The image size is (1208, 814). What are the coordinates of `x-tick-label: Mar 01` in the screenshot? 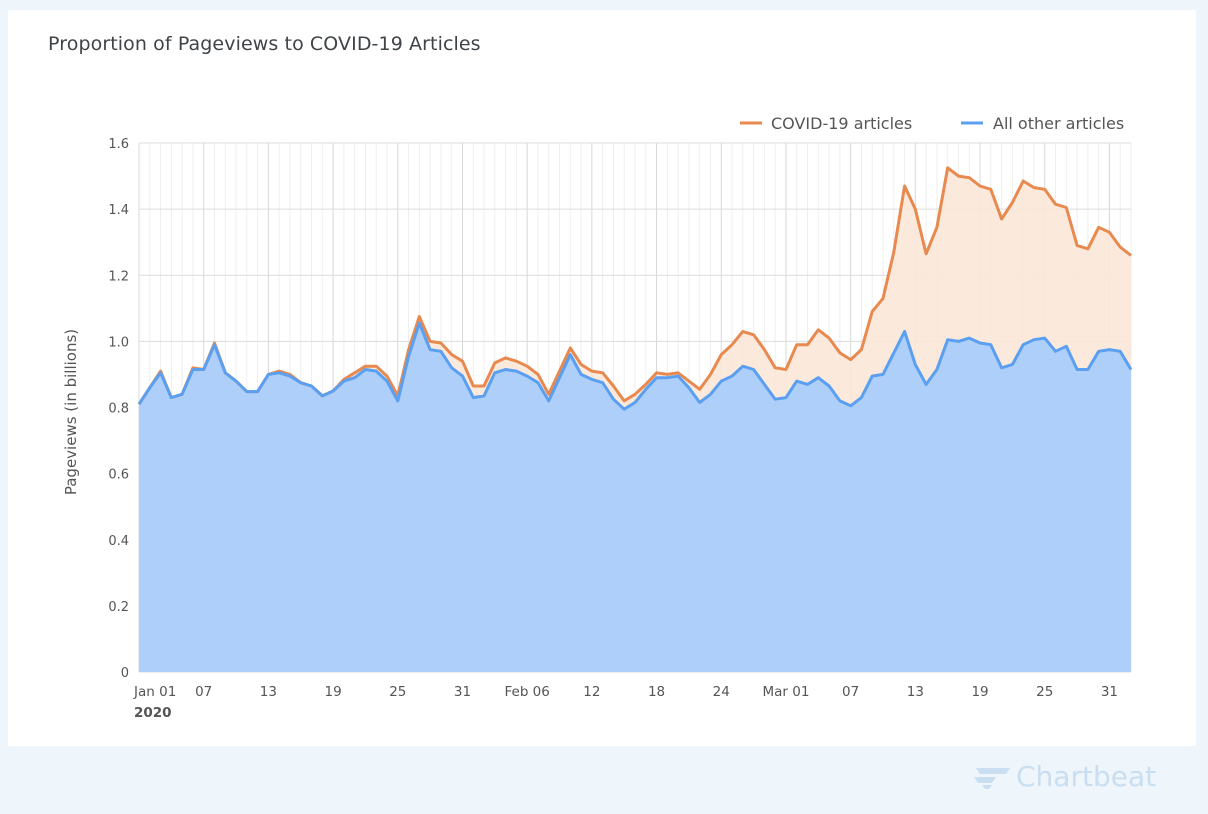 It's located at (785, 692).